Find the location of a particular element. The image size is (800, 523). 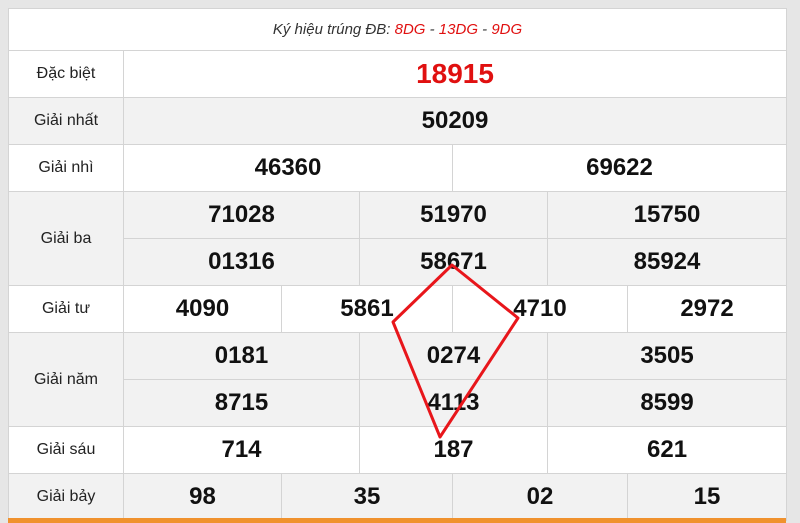

code: 8DG is located at coordinates (410, 29).